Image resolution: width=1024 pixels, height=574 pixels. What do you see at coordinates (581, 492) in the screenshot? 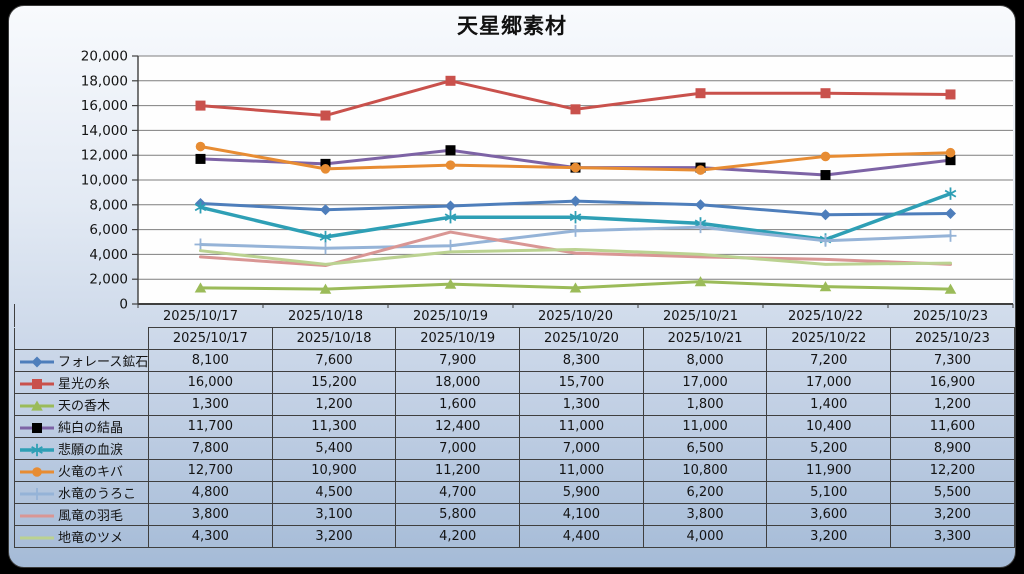
I see `table-value-cell: 5,900` at bounding box center [581, 492].